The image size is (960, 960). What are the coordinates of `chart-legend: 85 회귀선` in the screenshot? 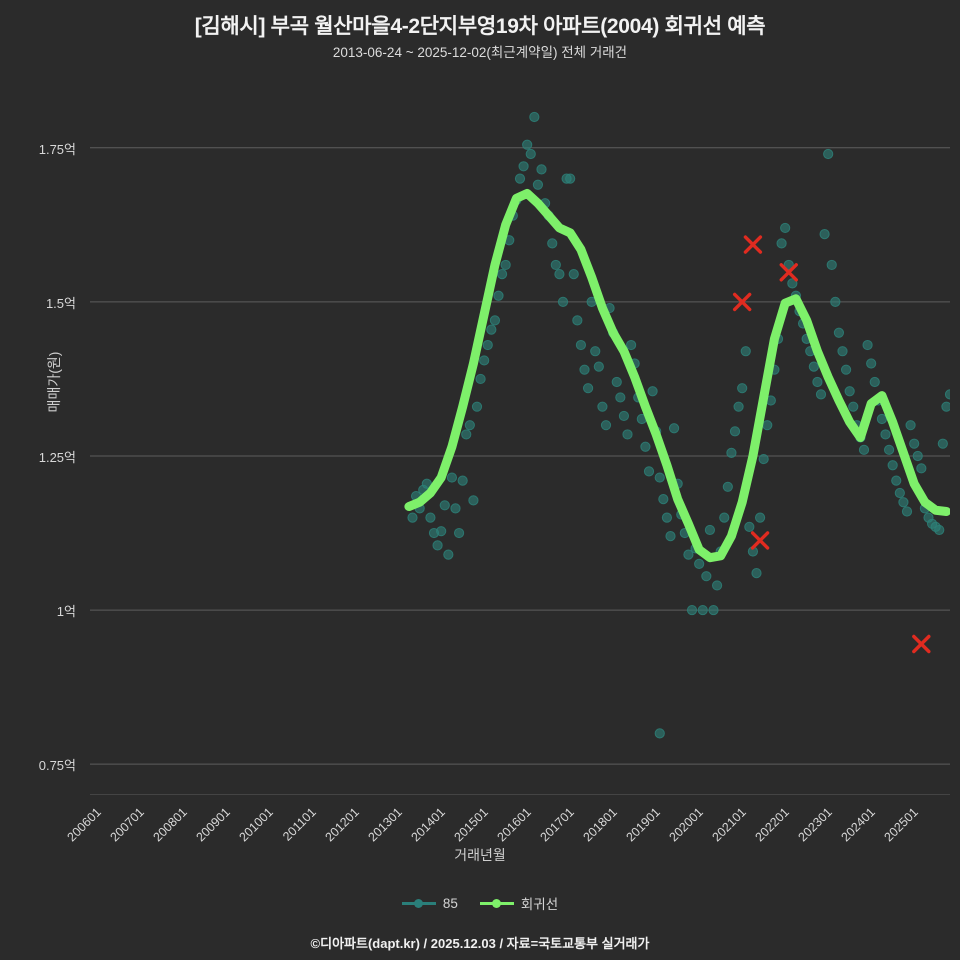 It's located at (480, 903).